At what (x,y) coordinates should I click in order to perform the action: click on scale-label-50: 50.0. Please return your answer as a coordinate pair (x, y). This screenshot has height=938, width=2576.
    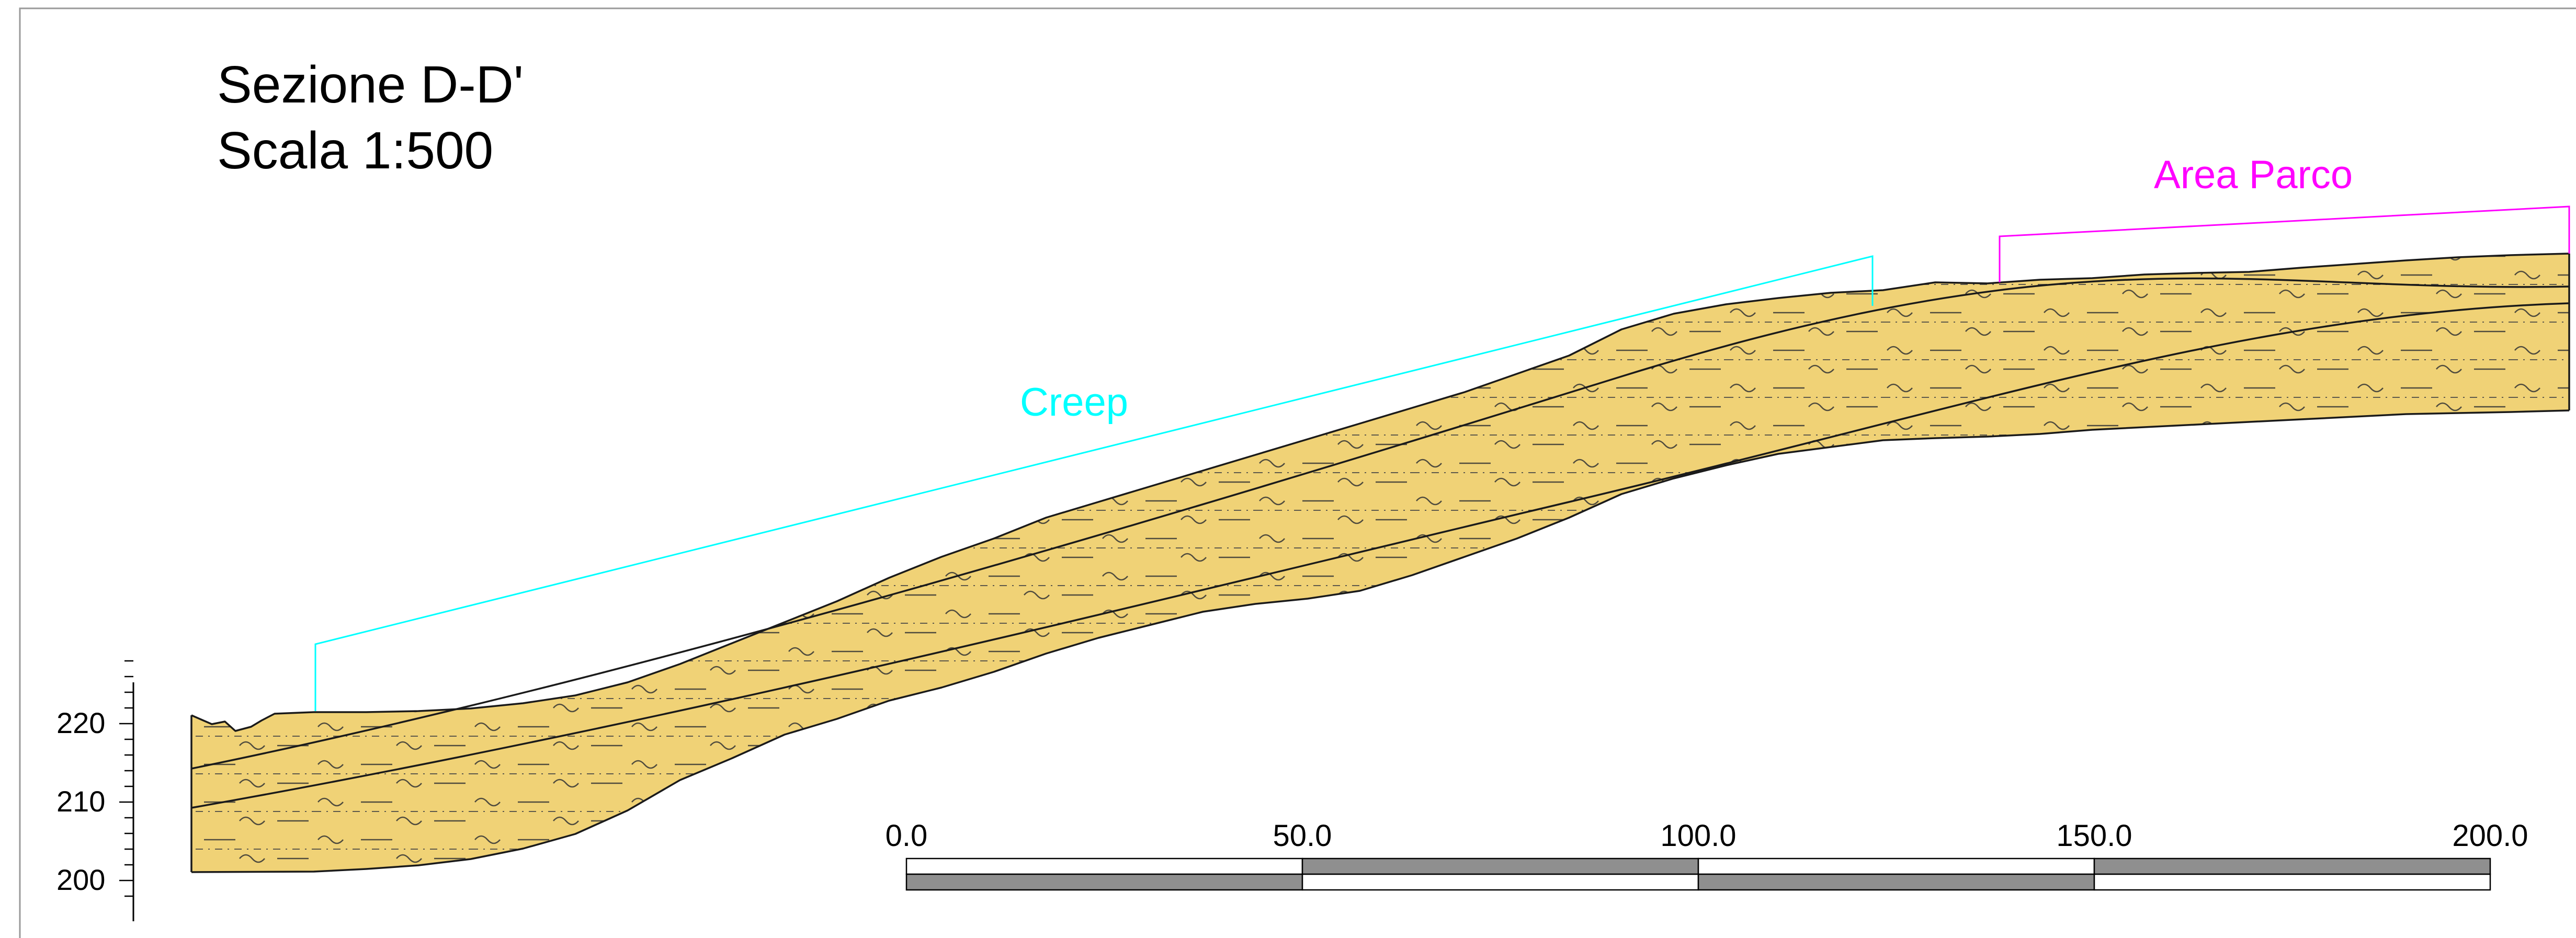
    Looking at the image, I should click on (1302, 836).